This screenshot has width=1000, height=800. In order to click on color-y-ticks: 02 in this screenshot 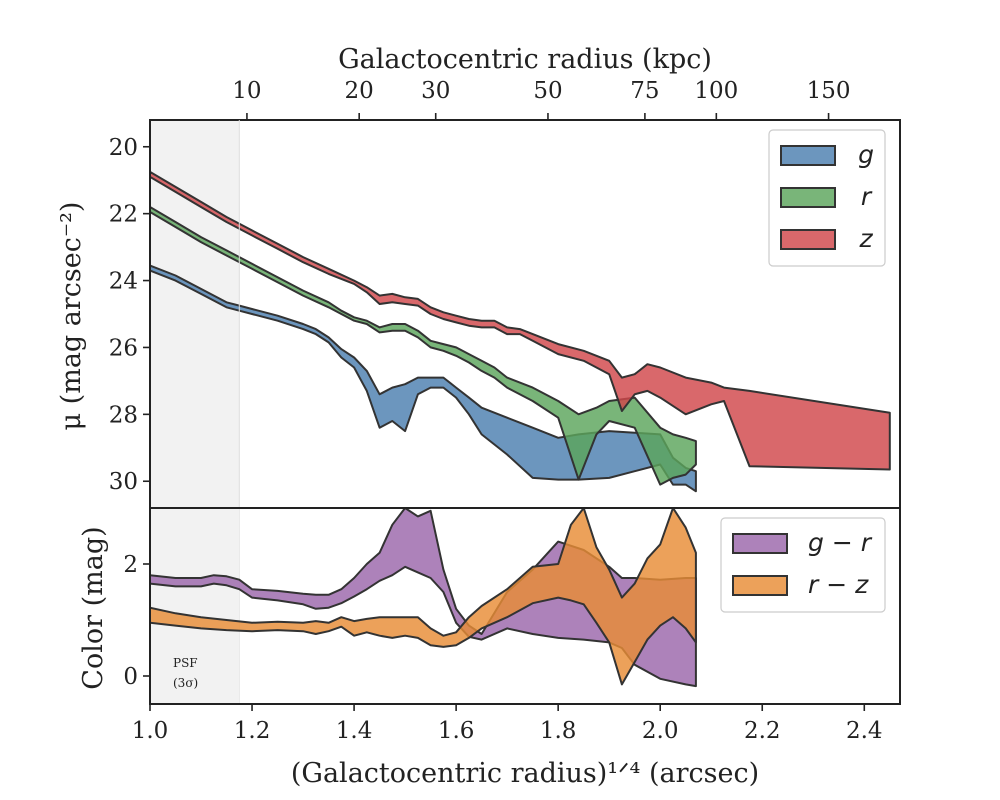, I will do `click(136, 621)`.